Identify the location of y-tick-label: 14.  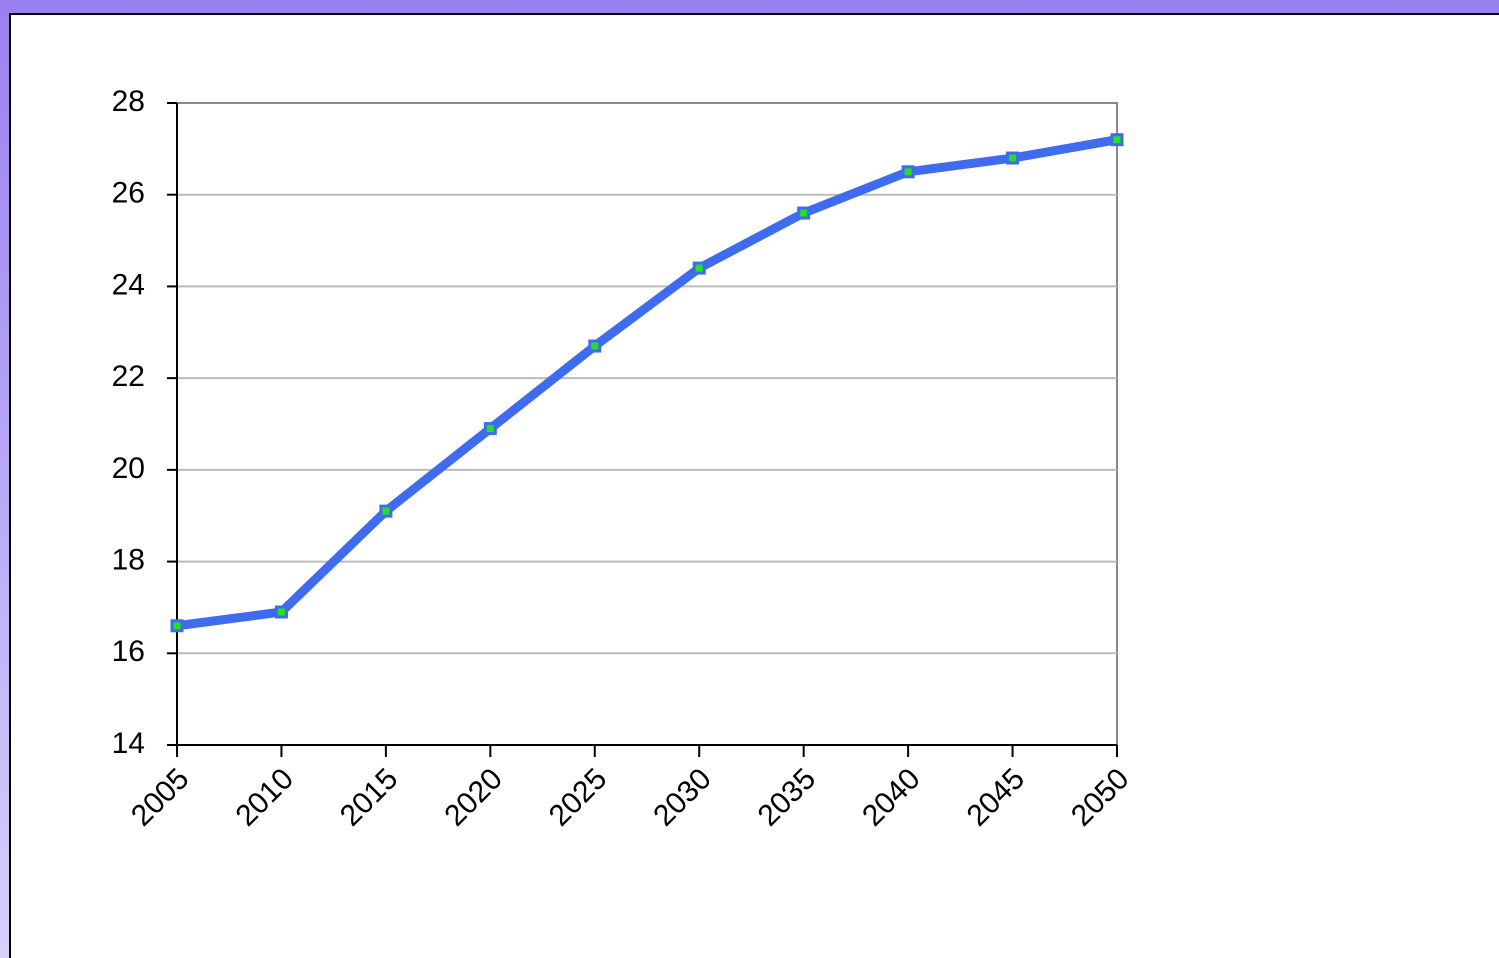
(128, 743).